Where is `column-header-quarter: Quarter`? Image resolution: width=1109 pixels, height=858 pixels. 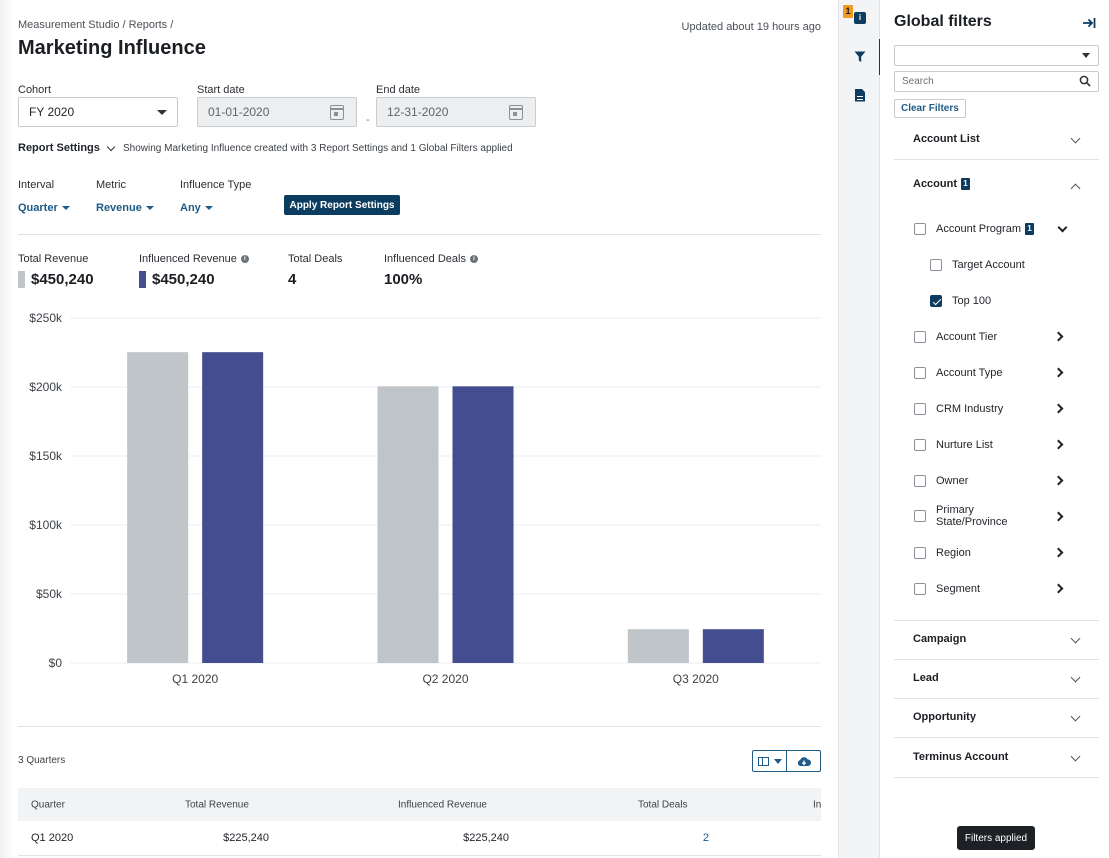
column-header-quarter: Quarter is located at coordinates (48, 804).